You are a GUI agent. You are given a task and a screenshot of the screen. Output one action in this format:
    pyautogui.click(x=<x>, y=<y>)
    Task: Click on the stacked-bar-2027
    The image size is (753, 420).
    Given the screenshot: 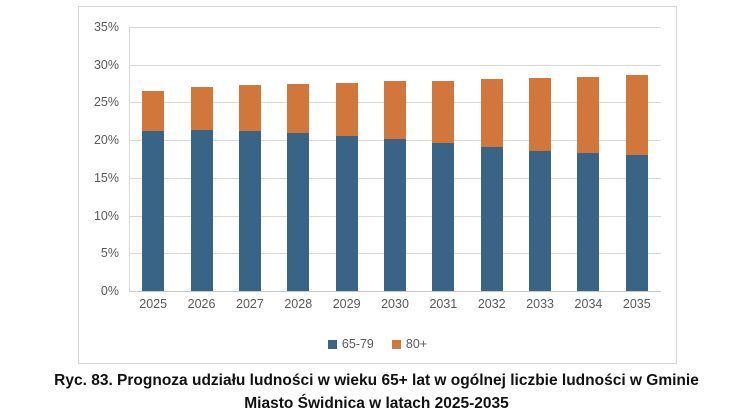 What is the action you would take?
    pyautogui.click(x=249, y=188)
    